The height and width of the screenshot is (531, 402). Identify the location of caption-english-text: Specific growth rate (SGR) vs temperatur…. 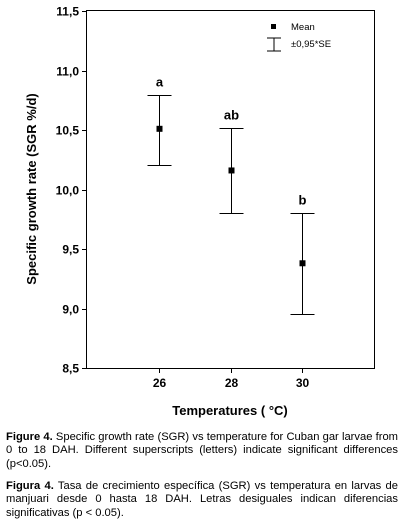
(202, 450).